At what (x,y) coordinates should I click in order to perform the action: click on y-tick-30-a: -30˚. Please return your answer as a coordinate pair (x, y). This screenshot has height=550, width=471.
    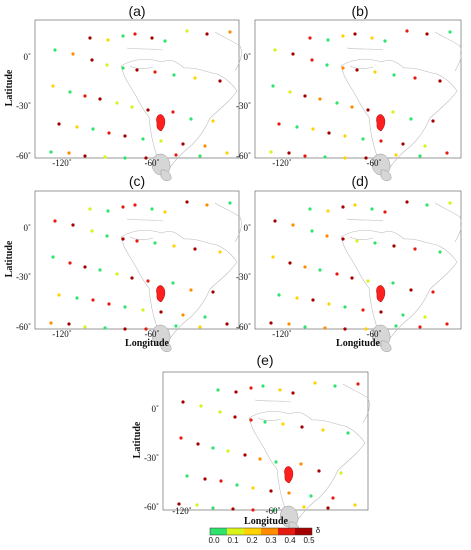
    Looking at the image, I should click on (23, 106).